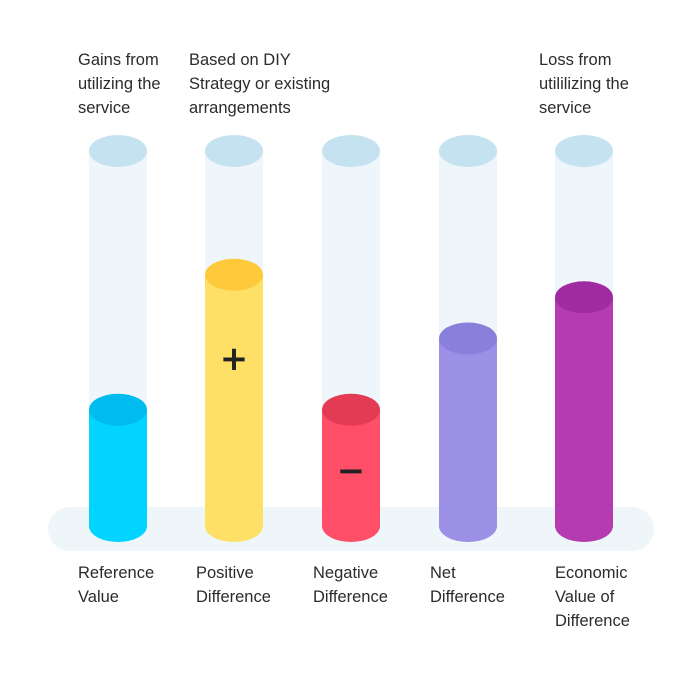 This screenshot has height=681, width=700. I want to click on label-negative-difference: Negative Difference, so click(350, 585).